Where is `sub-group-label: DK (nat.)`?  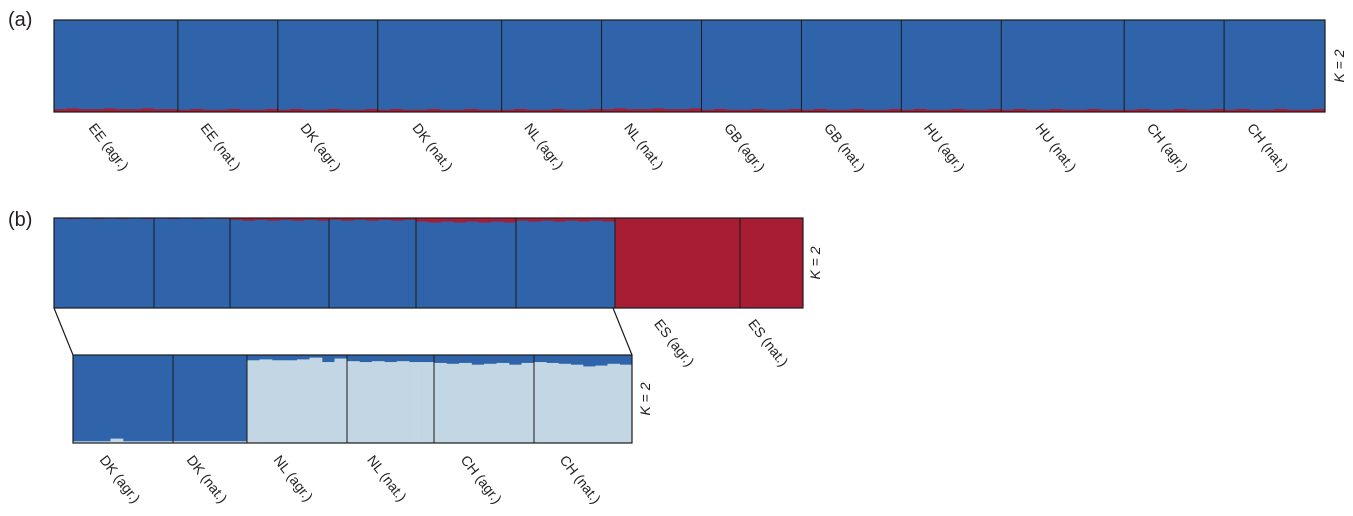
sub-group-label: DK (nat.) is located at coordinates (207, 479).